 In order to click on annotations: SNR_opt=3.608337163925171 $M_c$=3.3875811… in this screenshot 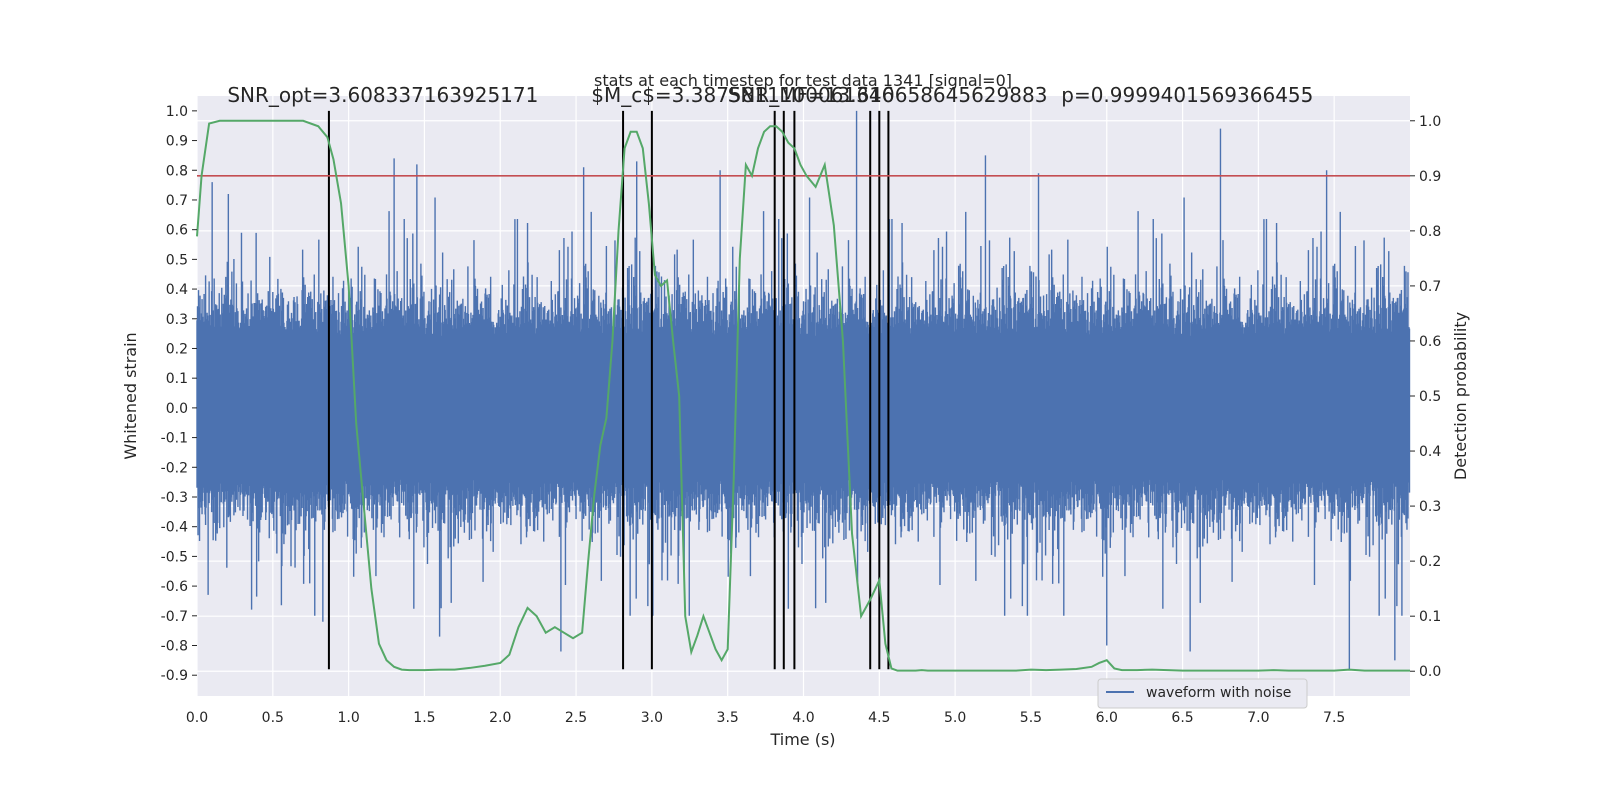, I will do `click(770, 95)`.